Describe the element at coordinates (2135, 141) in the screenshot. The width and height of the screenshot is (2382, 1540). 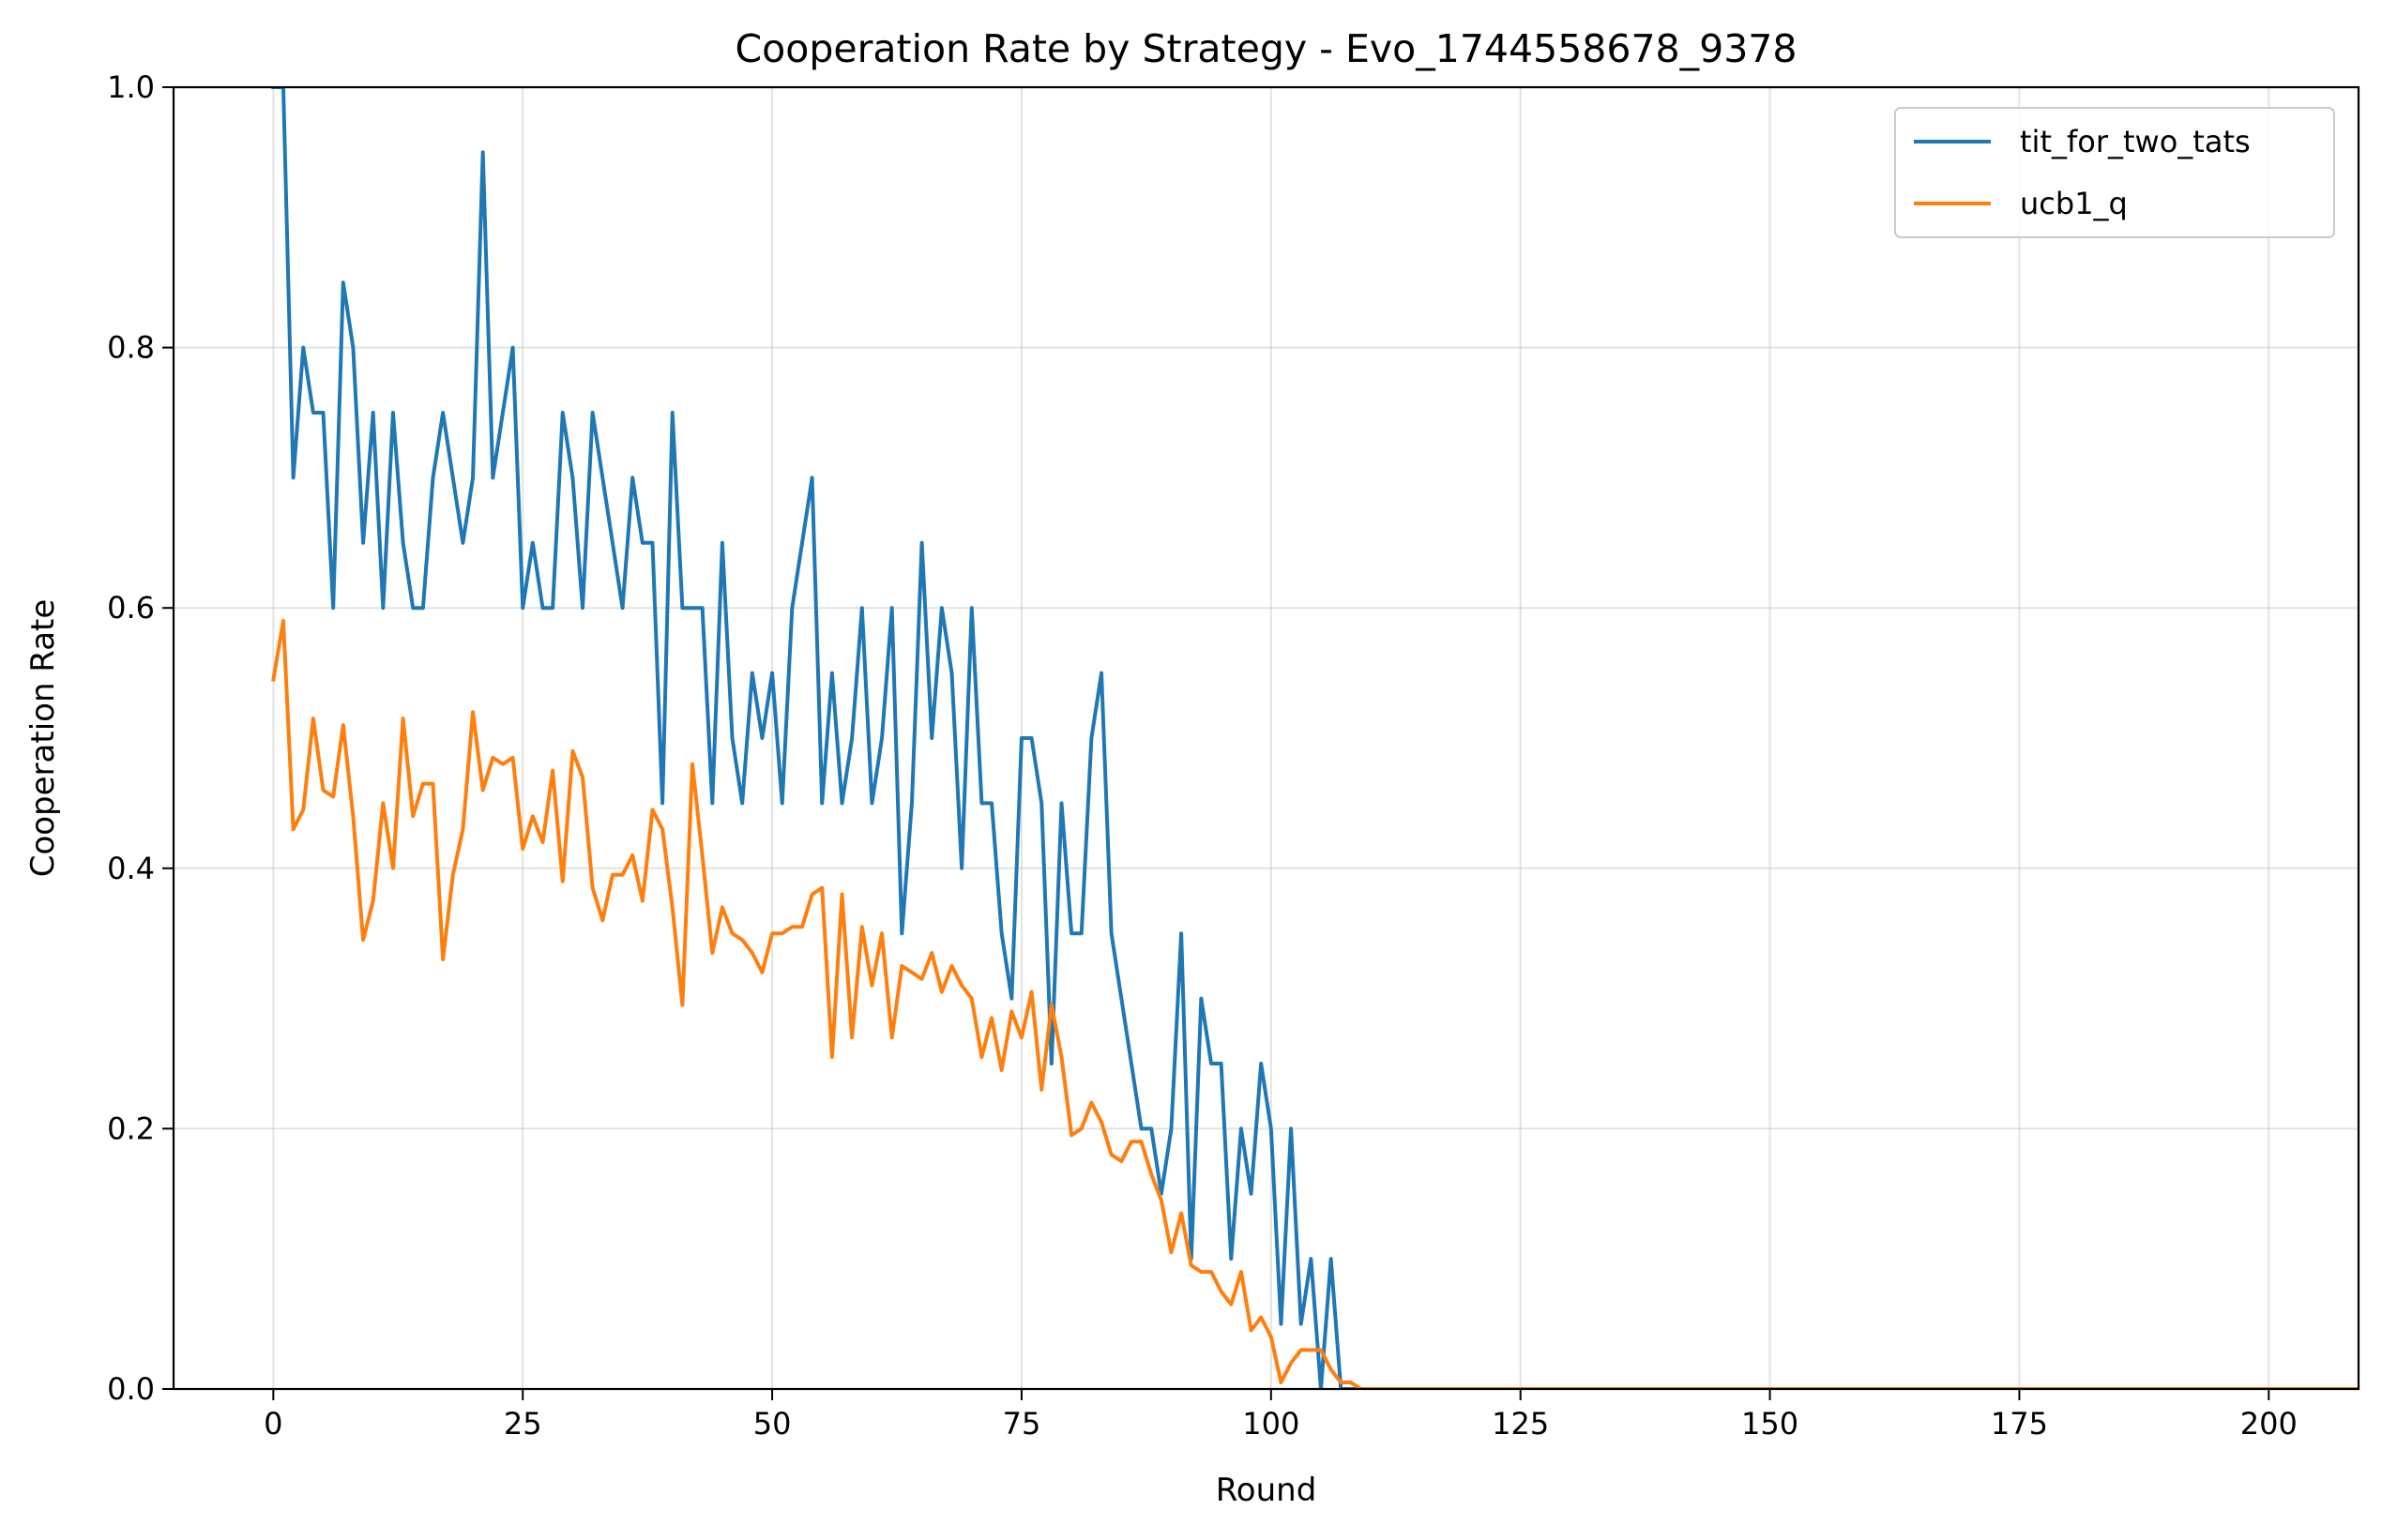
I see `legend-label-tit-for-two-tats: tit_for_two_tats` at that location.